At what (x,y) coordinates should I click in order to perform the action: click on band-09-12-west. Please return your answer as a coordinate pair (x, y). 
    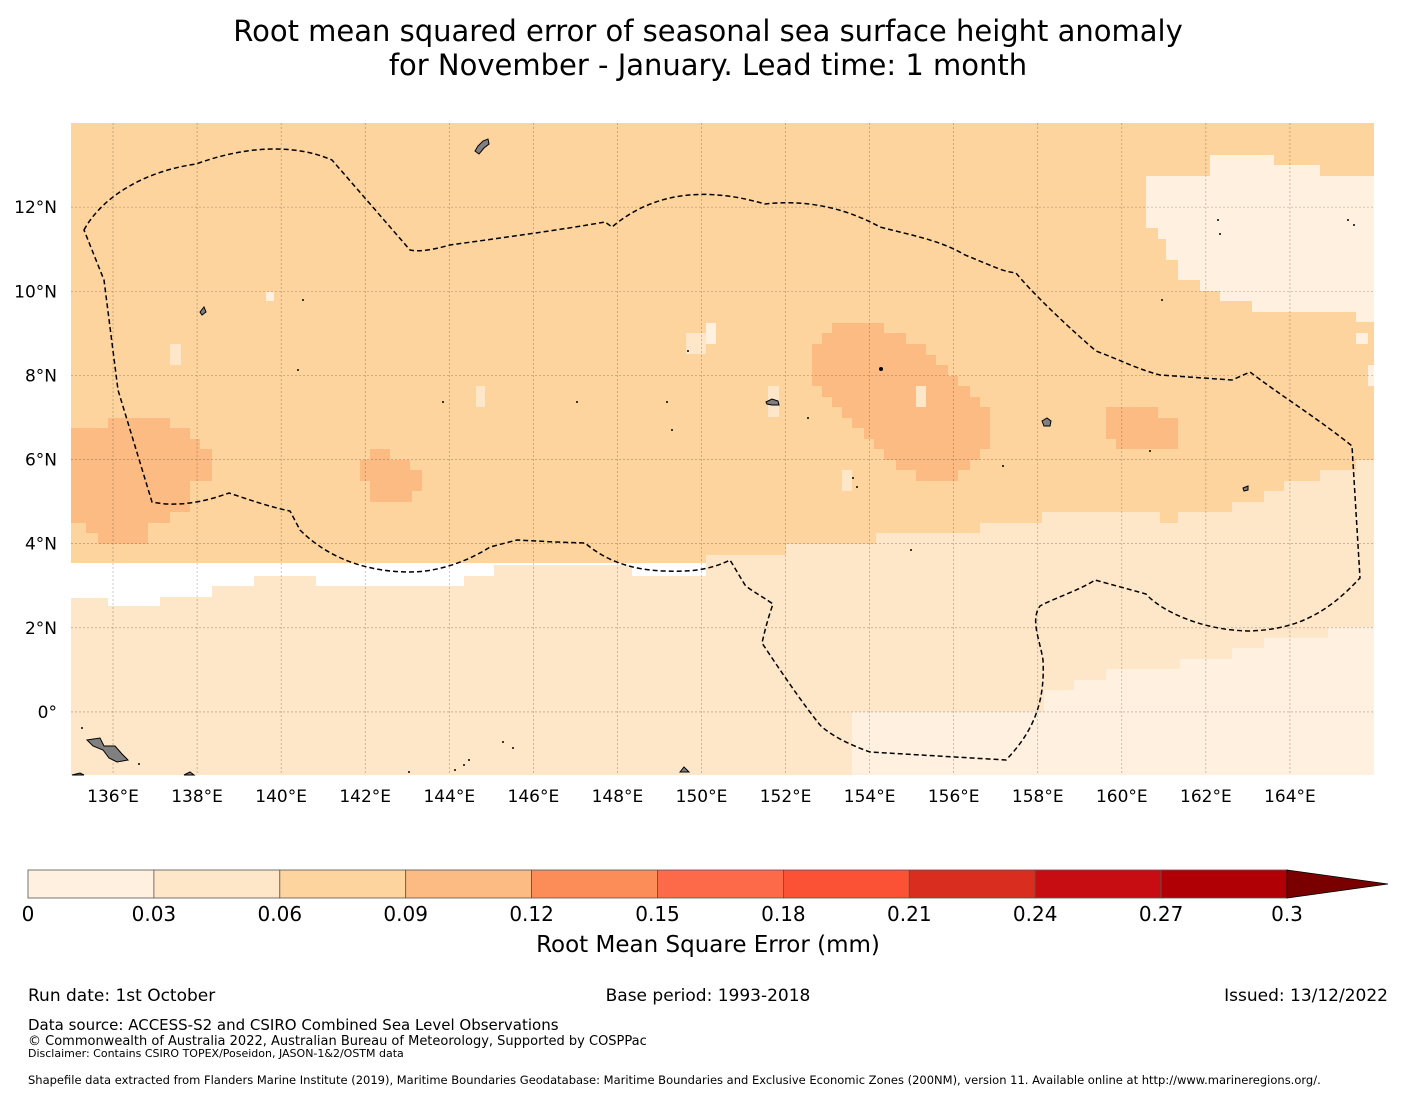
    Looking at the image, I should click on (141, 481).